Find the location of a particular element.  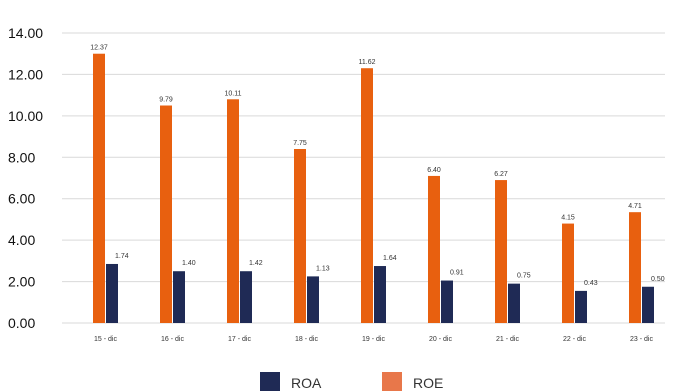

x-tick-label: 22 - dic is located at coordinates (574, 339).